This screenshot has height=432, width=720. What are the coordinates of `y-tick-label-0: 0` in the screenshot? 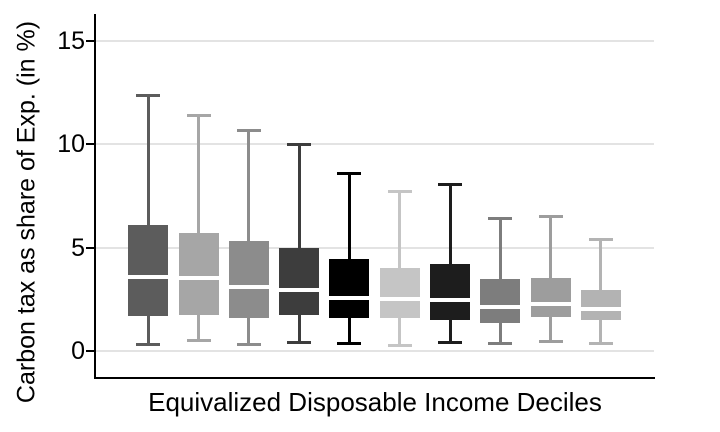 It's located at (78, 351).